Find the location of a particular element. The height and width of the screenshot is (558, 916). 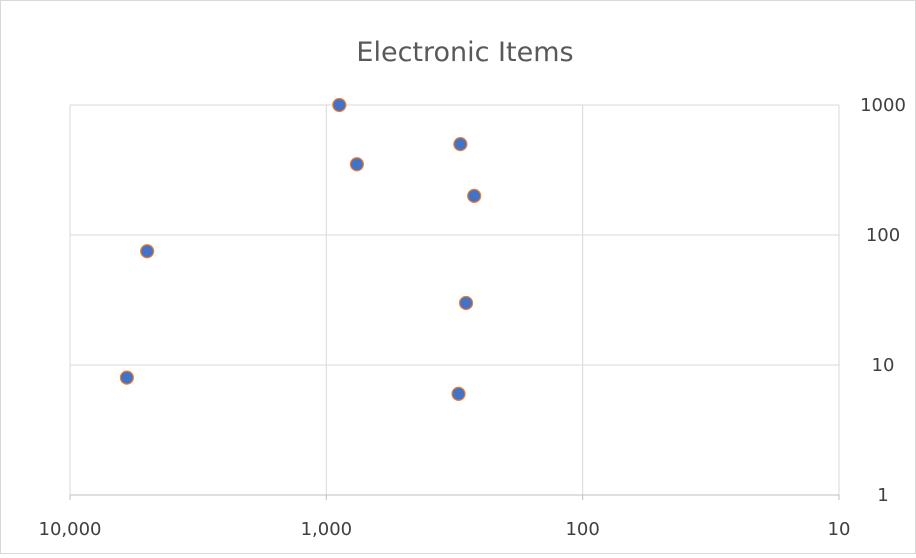

x-tick-label: 10 is located at coordinates (839, 529).